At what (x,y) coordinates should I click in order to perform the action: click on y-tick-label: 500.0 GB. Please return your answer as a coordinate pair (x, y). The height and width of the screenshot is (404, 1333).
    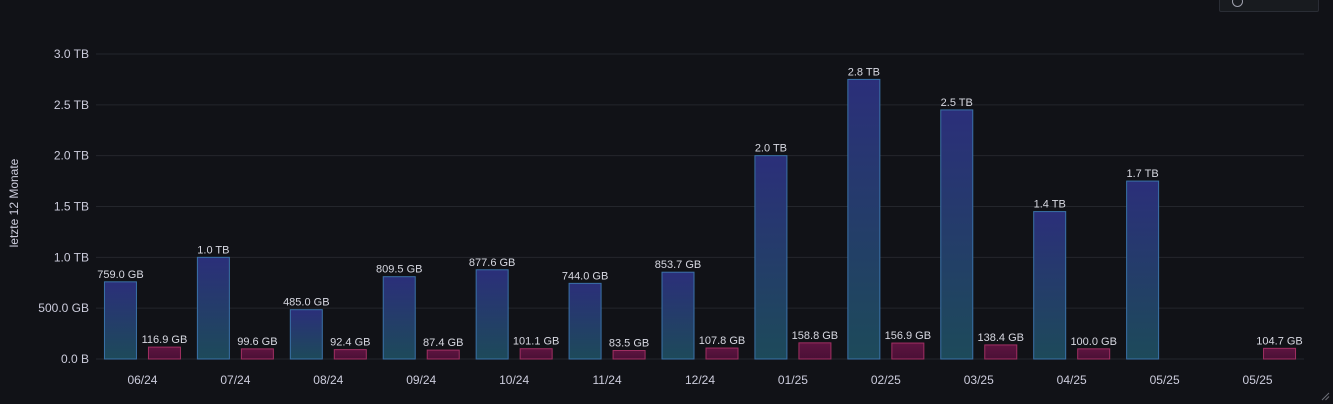
    Looking at the image, I should click on (63, 308).